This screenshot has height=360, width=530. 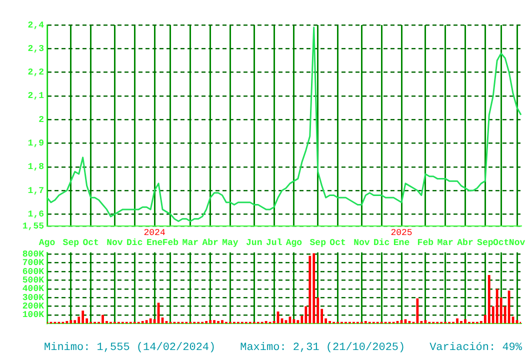 What do you see at coordinates (33, 289) in the screenshot?
I see `y-tick-label: 400K` at bounding box center [33, 289].